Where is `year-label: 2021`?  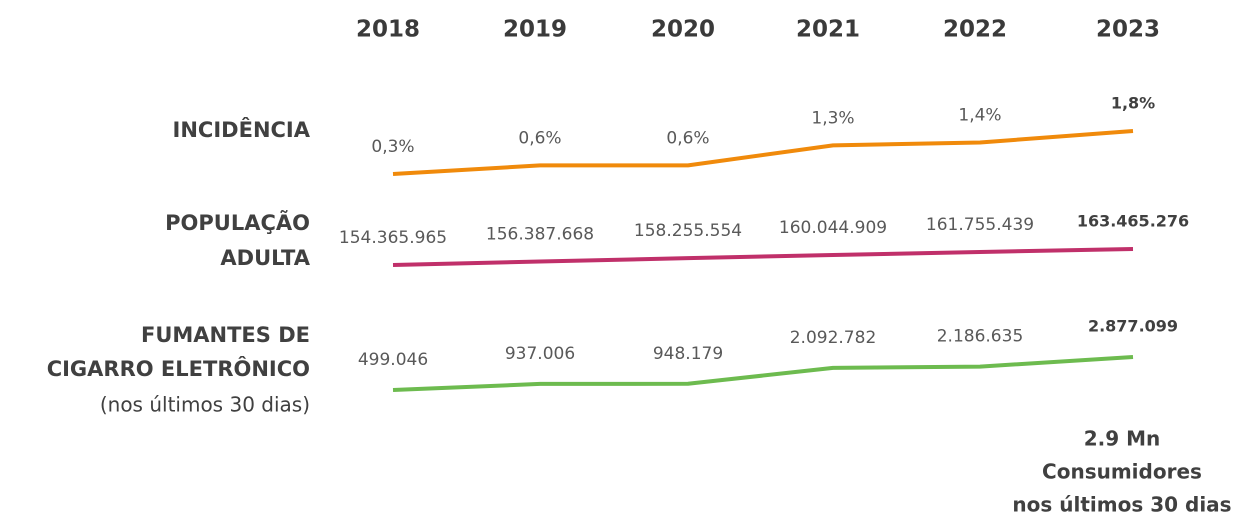 year-label: 2021 is located at coordinates (828, 30).